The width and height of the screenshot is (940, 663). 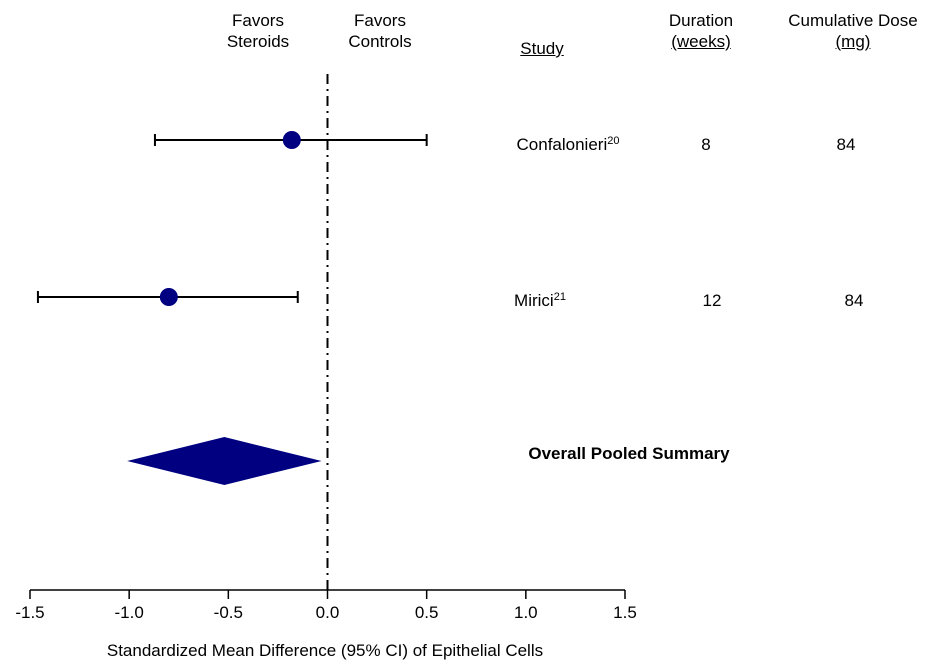 What do you see at coordinates (328, 612) in the screenshot?
I see `x-tick-label: 0.0` at bounding box center [328, 612].